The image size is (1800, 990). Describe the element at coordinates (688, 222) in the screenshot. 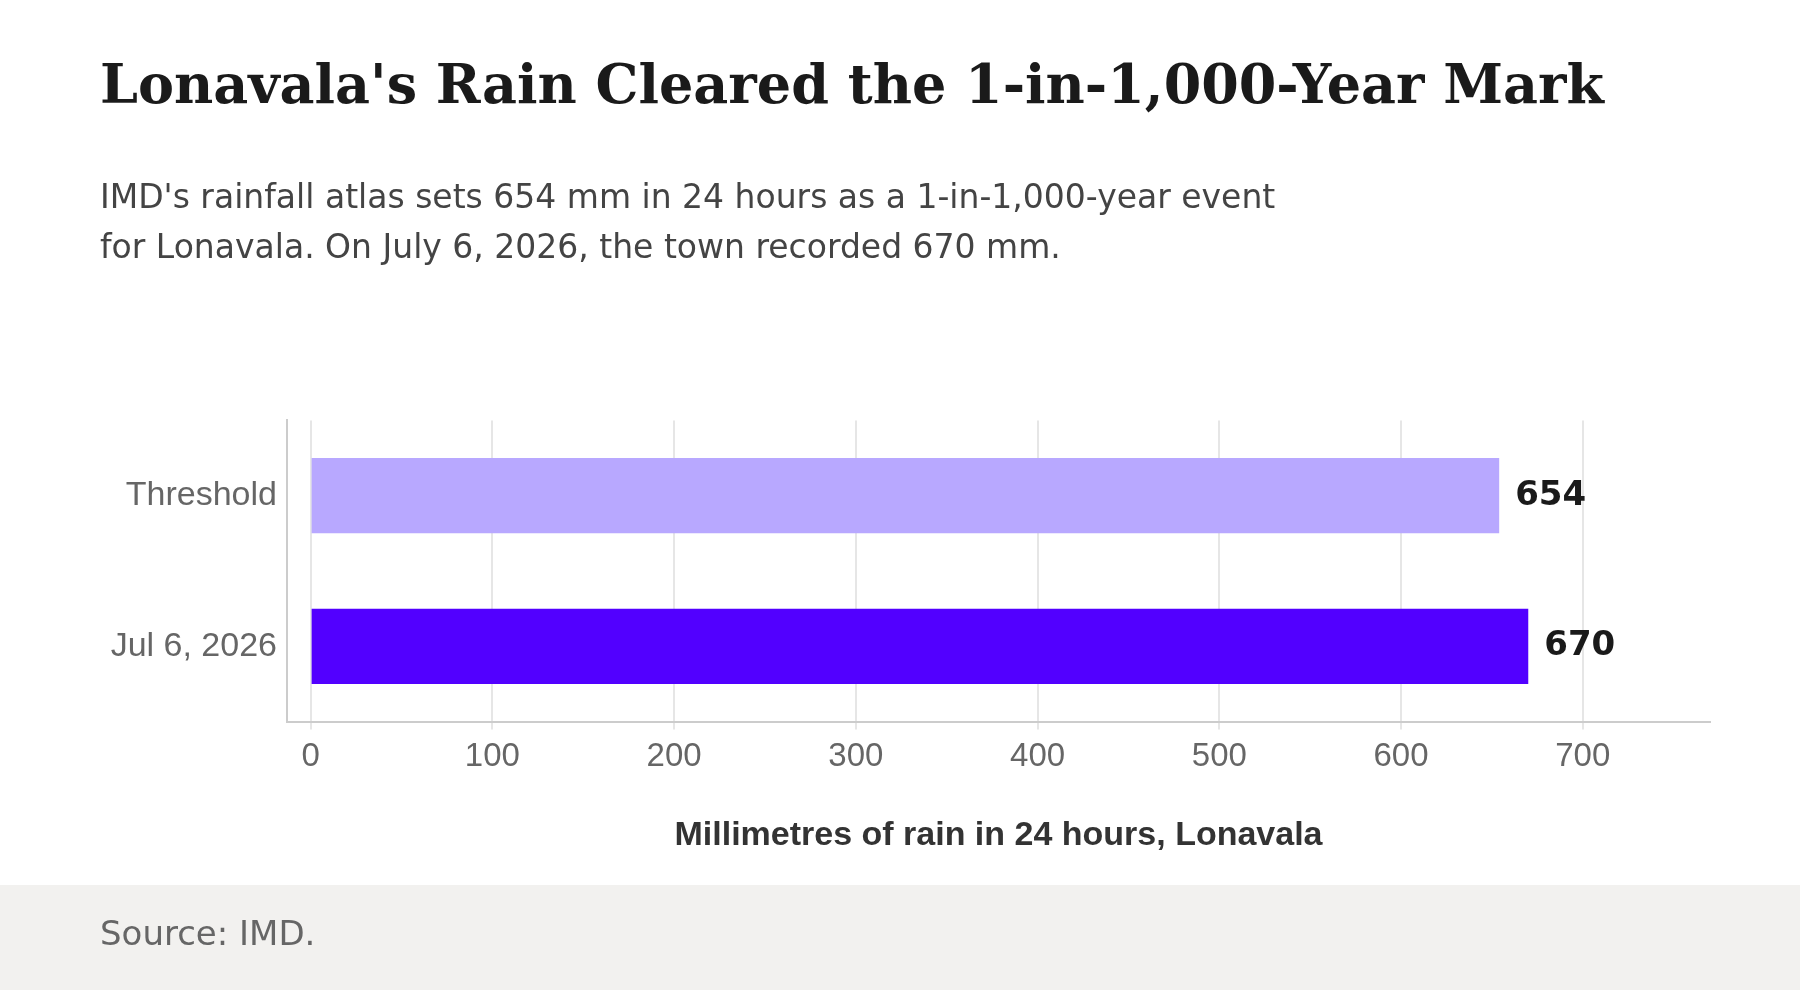

I see `chart-subtitle: IMD's rainfall atlas sets 654 mm in 24 hours as a 1-in-1,000-year event for Lonavala. On July 6, 2026, the town recorded 670 mm.` at that location.